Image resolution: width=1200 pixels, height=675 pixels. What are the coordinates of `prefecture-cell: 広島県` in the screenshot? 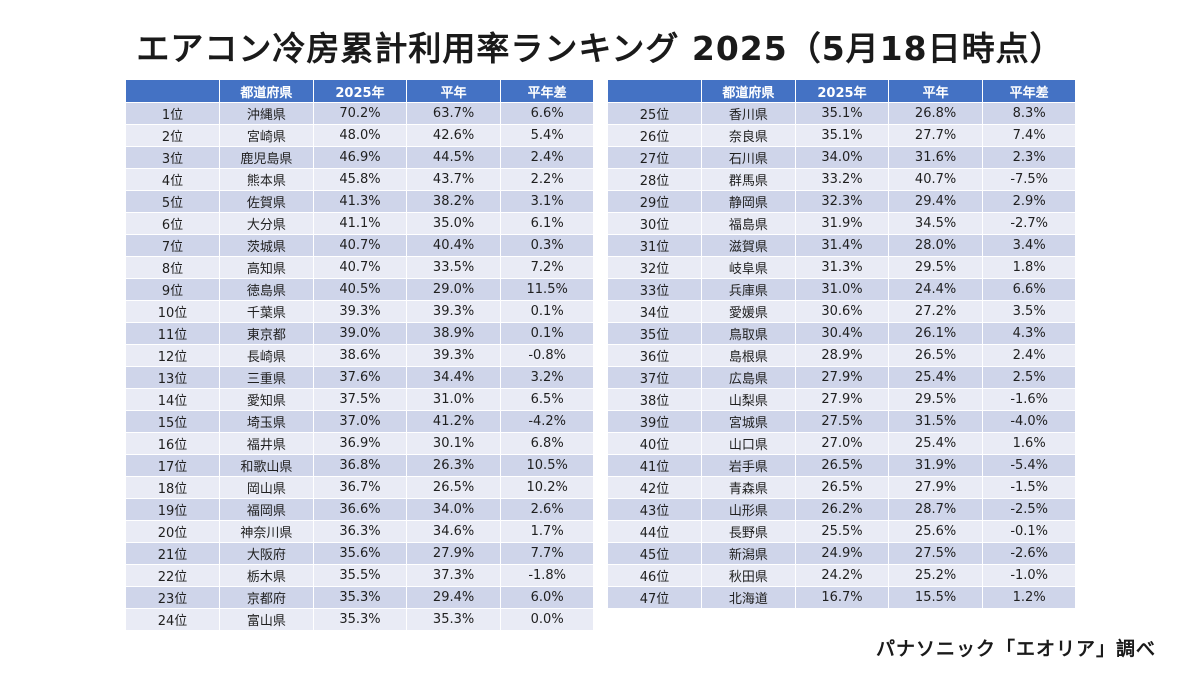 It's located at (748, 377).